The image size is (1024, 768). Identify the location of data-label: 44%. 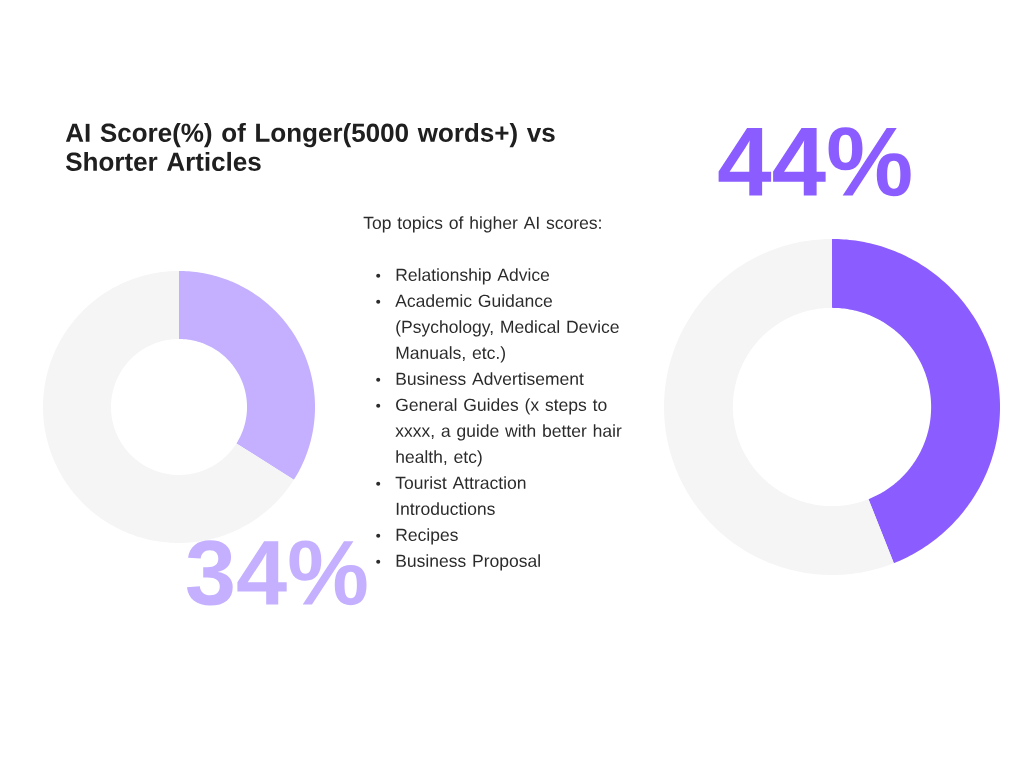
(814, 162).